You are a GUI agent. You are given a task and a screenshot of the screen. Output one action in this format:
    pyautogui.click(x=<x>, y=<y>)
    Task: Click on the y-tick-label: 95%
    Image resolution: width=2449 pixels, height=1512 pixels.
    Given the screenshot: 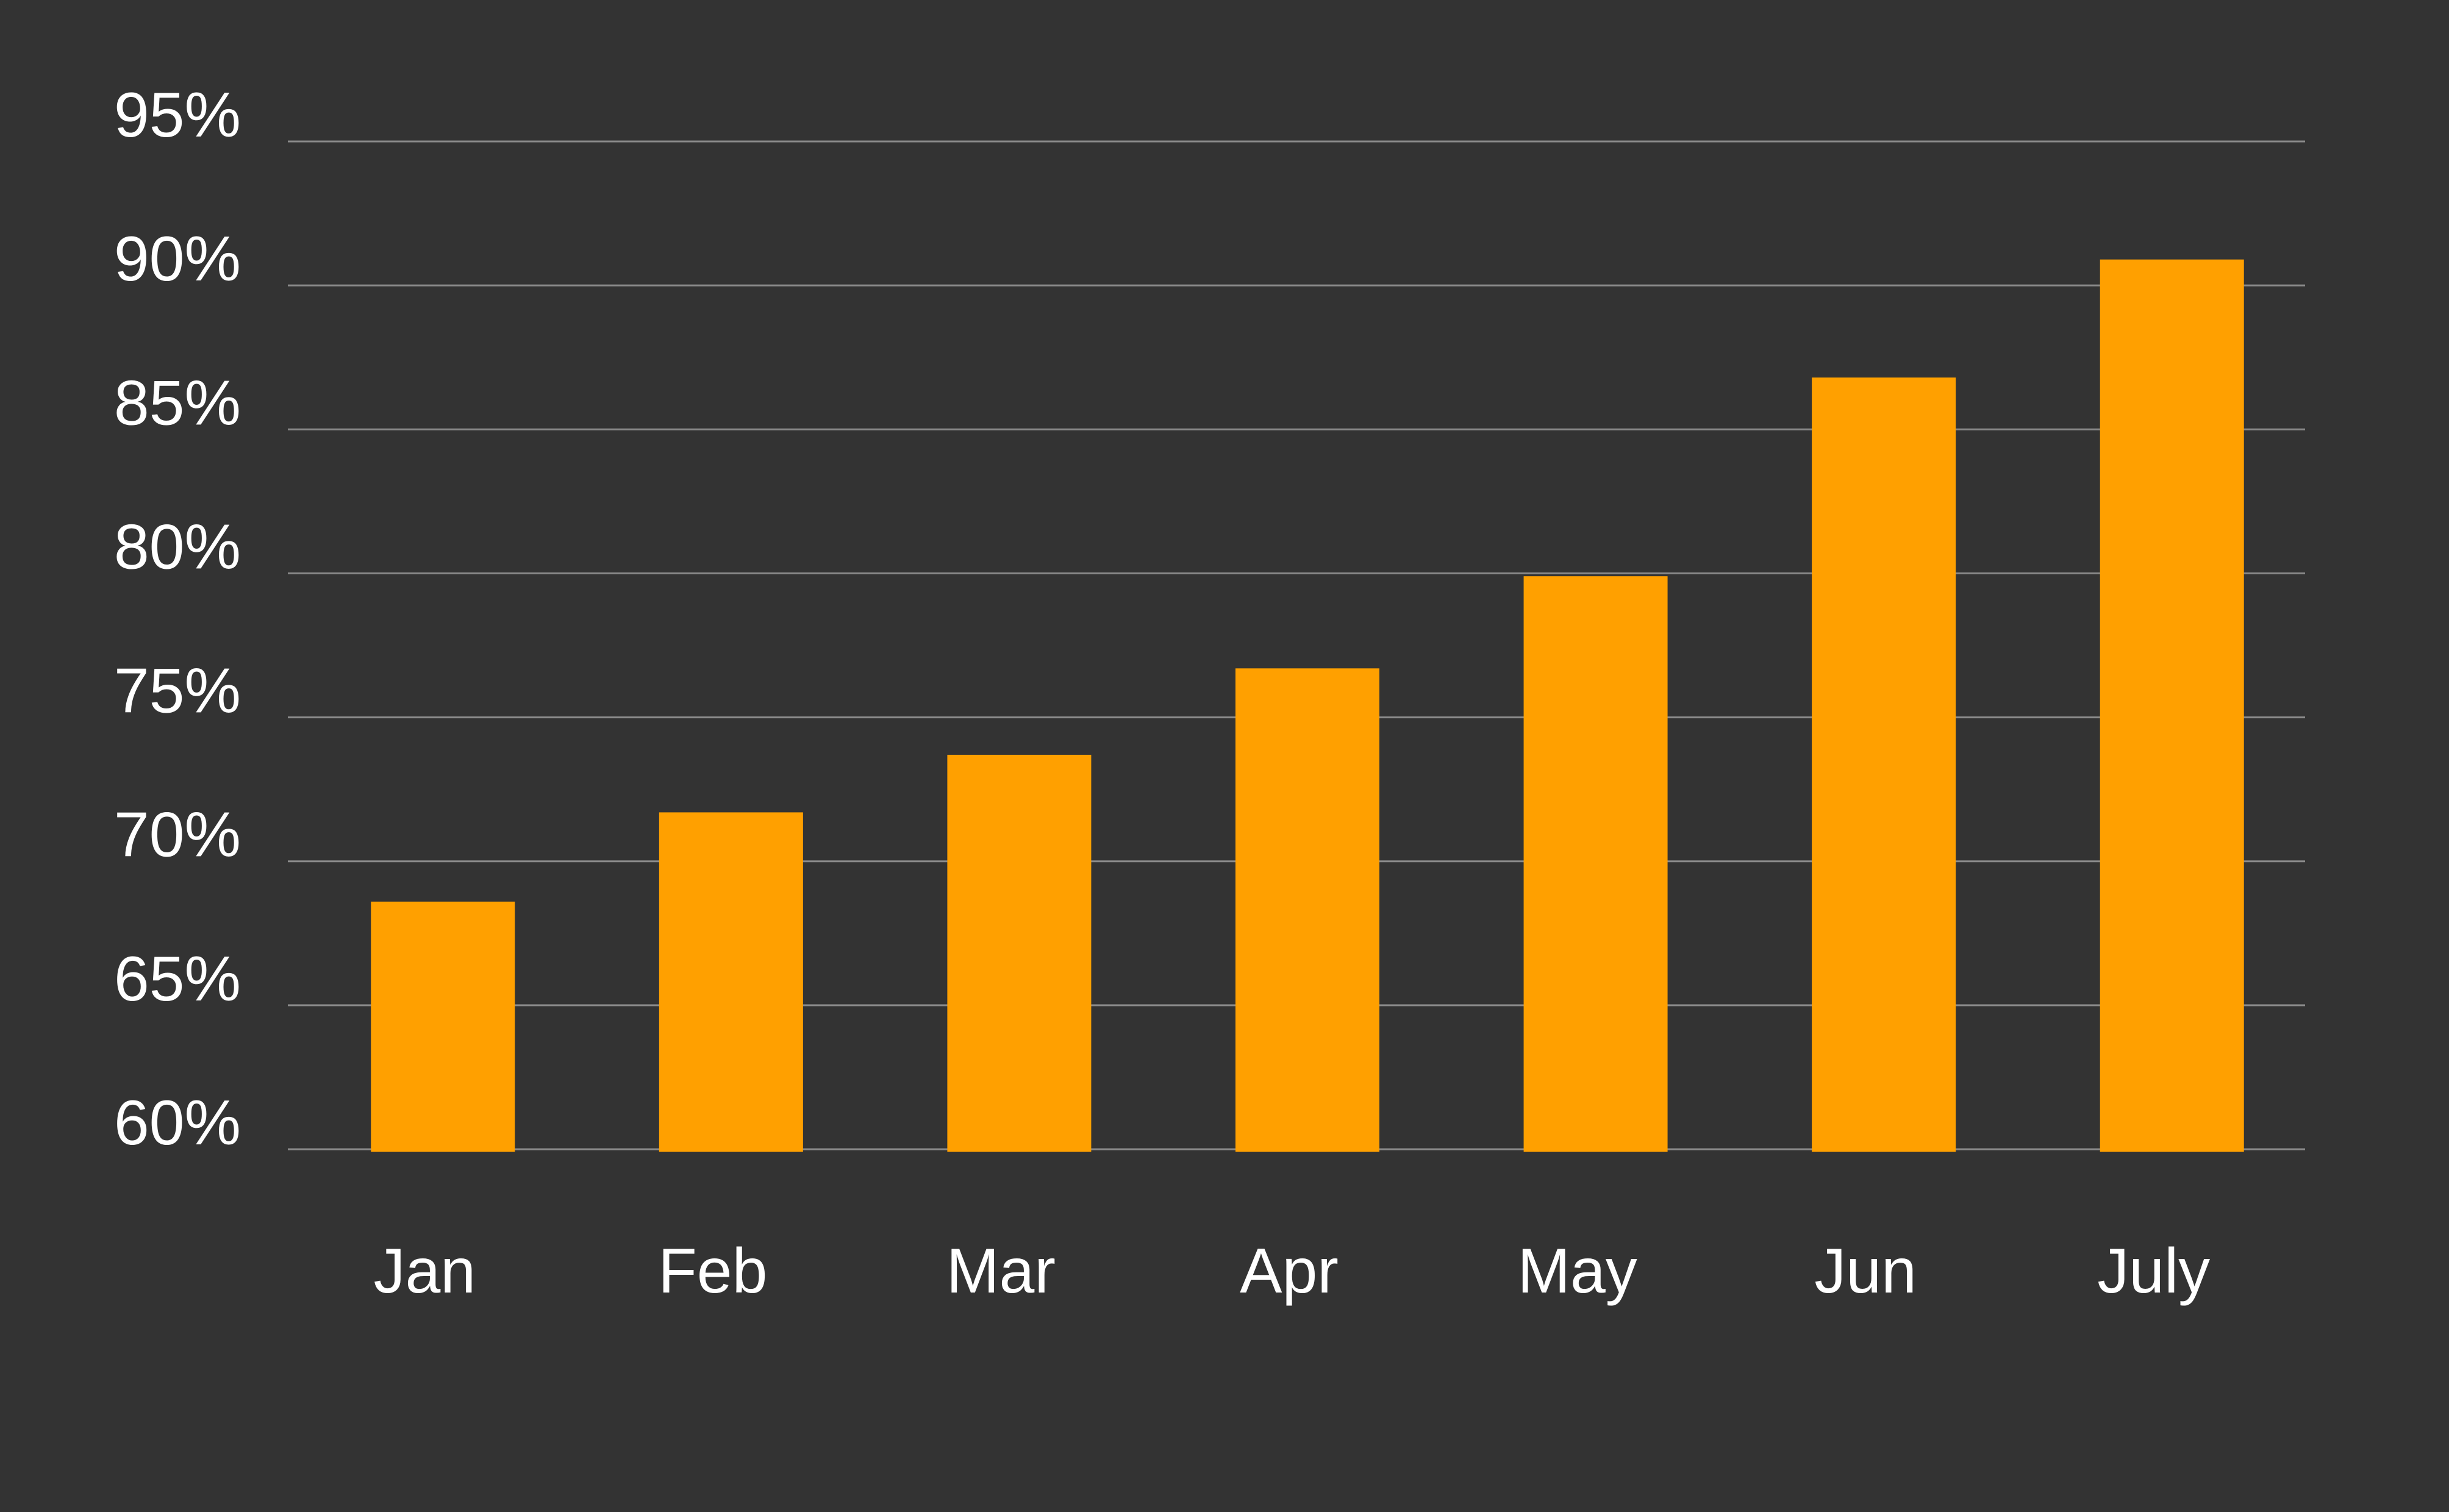 What is the action you would take?
    pyautogui.click(x=177, y=115)
    